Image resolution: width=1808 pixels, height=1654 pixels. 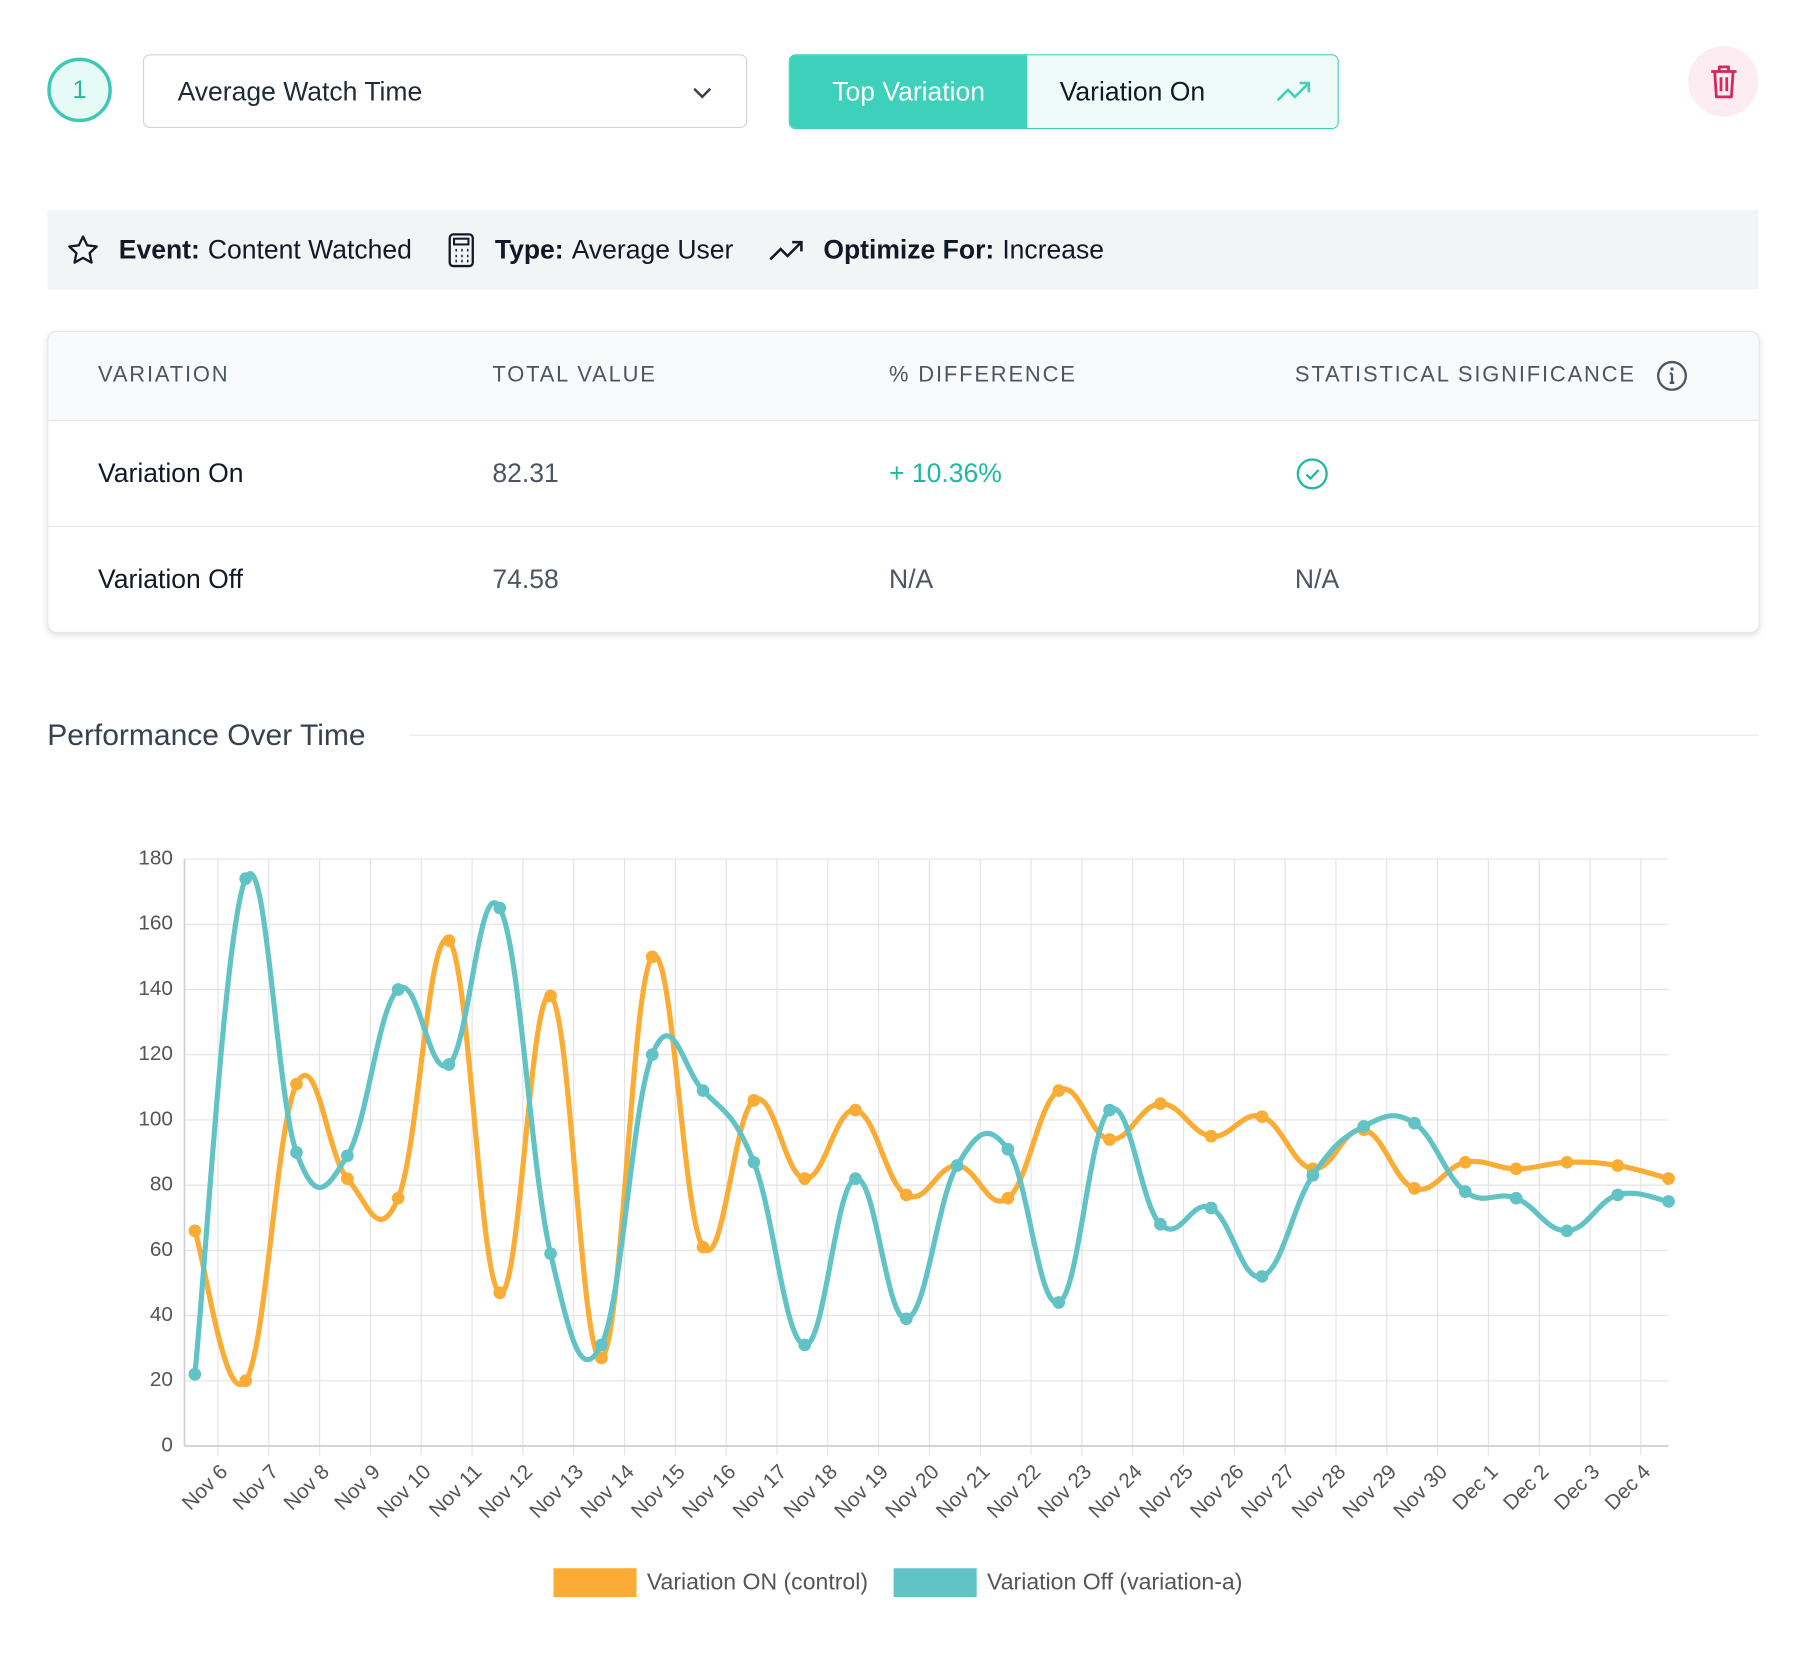 I want to click on column-header: TOTAL VALUE, so click(x=574, y=375).